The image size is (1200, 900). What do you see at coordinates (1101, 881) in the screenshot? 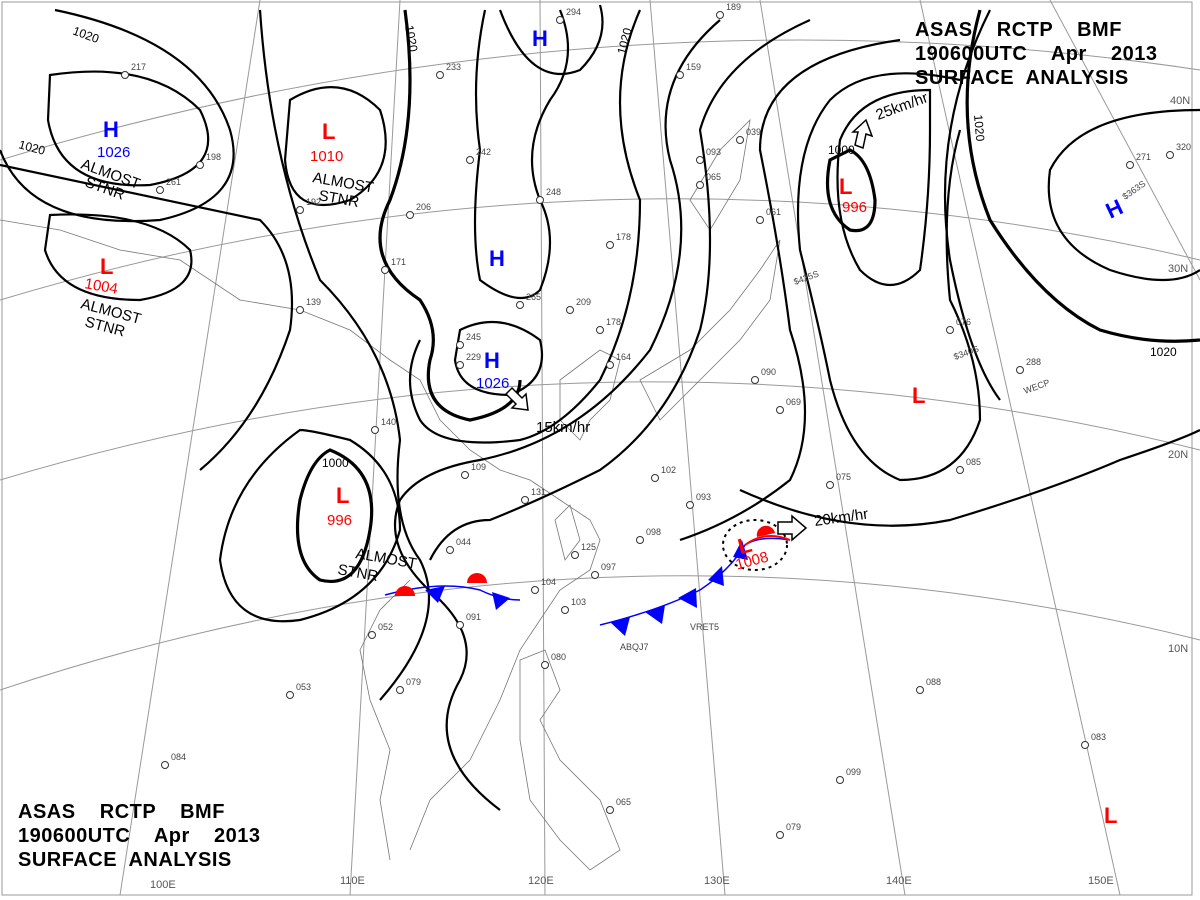
I see `lon-label: 150E` at bounding box center [1101, 881].